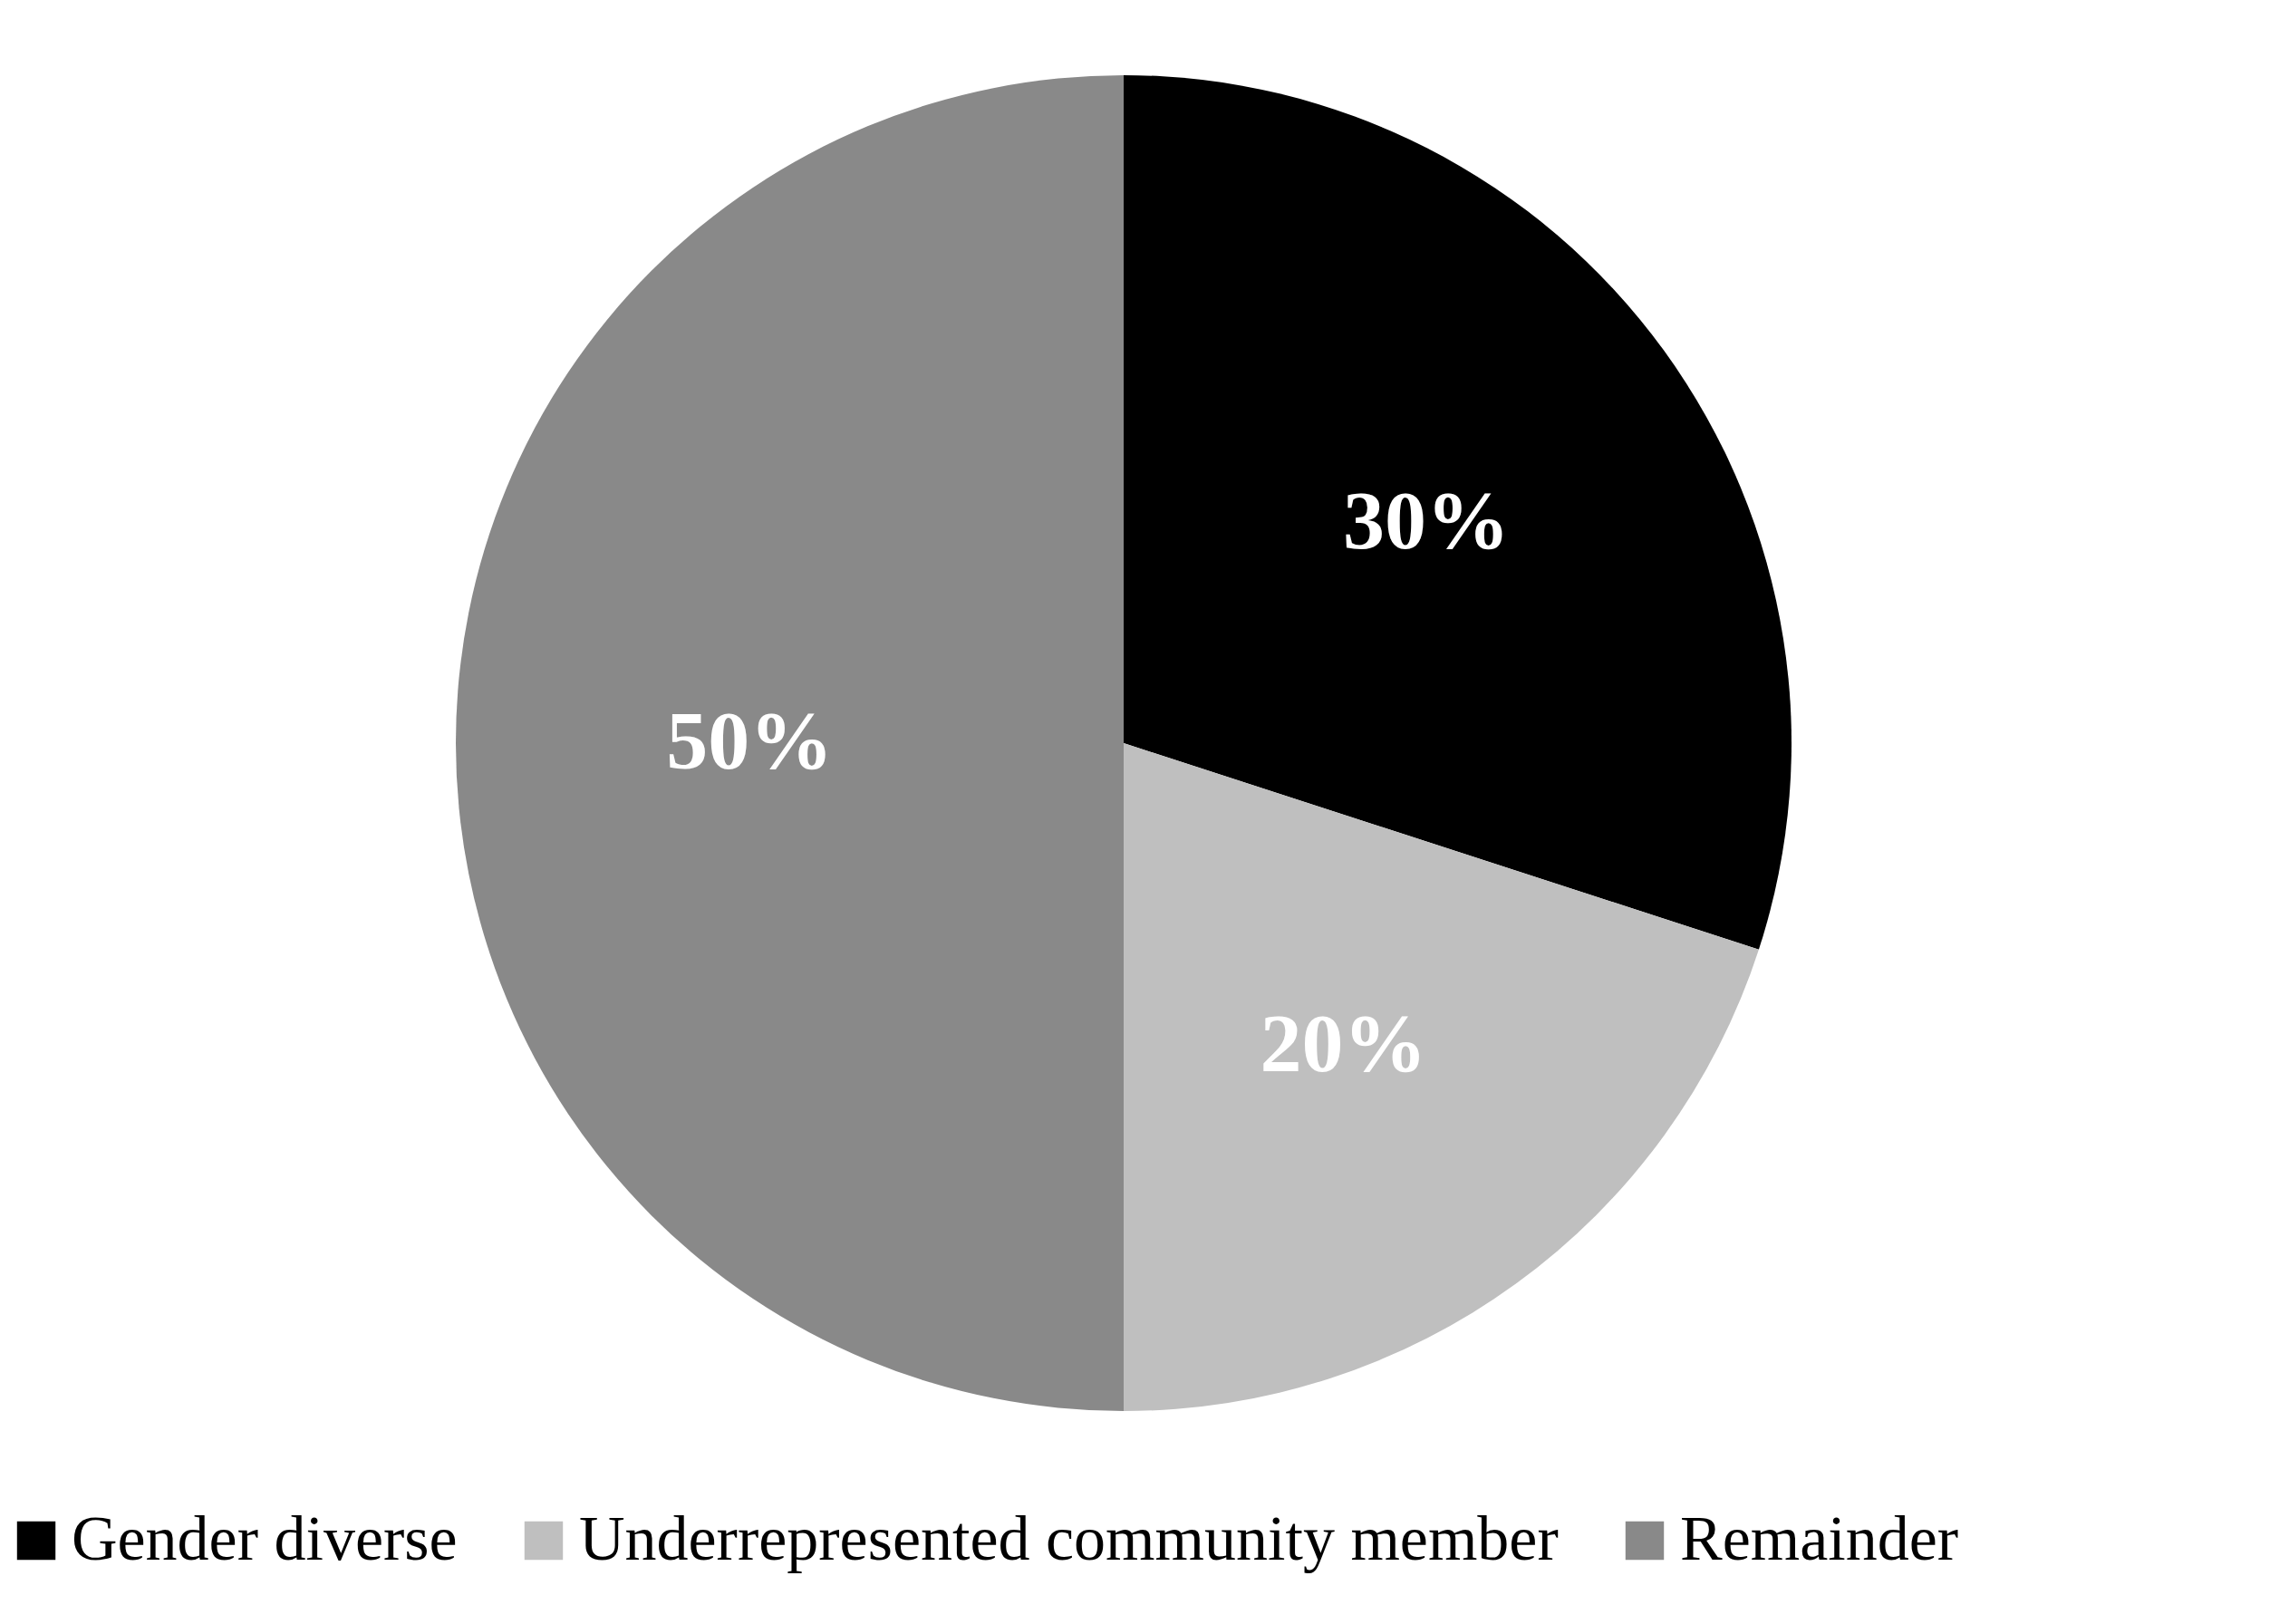 This screenshot has height=1624, width=2289. Describe the element at coordinates (1442, 1077) in the screenshot. I see `pie-slice` at that location.